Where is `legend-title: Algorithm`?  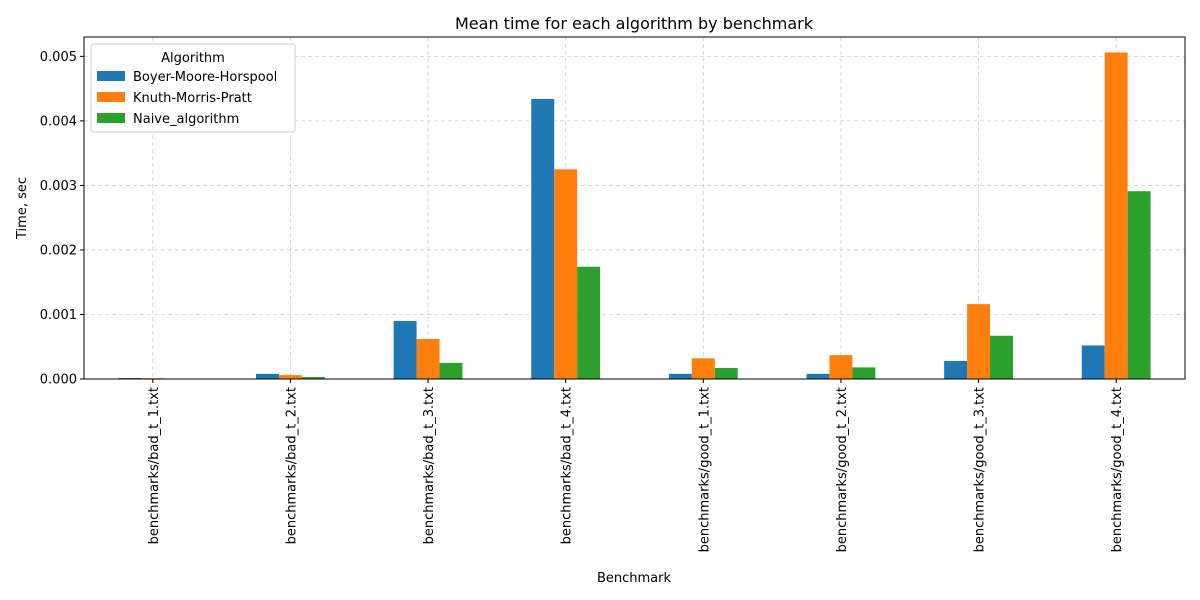
legend-title: Algorithm is located at coordinates (193, 58).